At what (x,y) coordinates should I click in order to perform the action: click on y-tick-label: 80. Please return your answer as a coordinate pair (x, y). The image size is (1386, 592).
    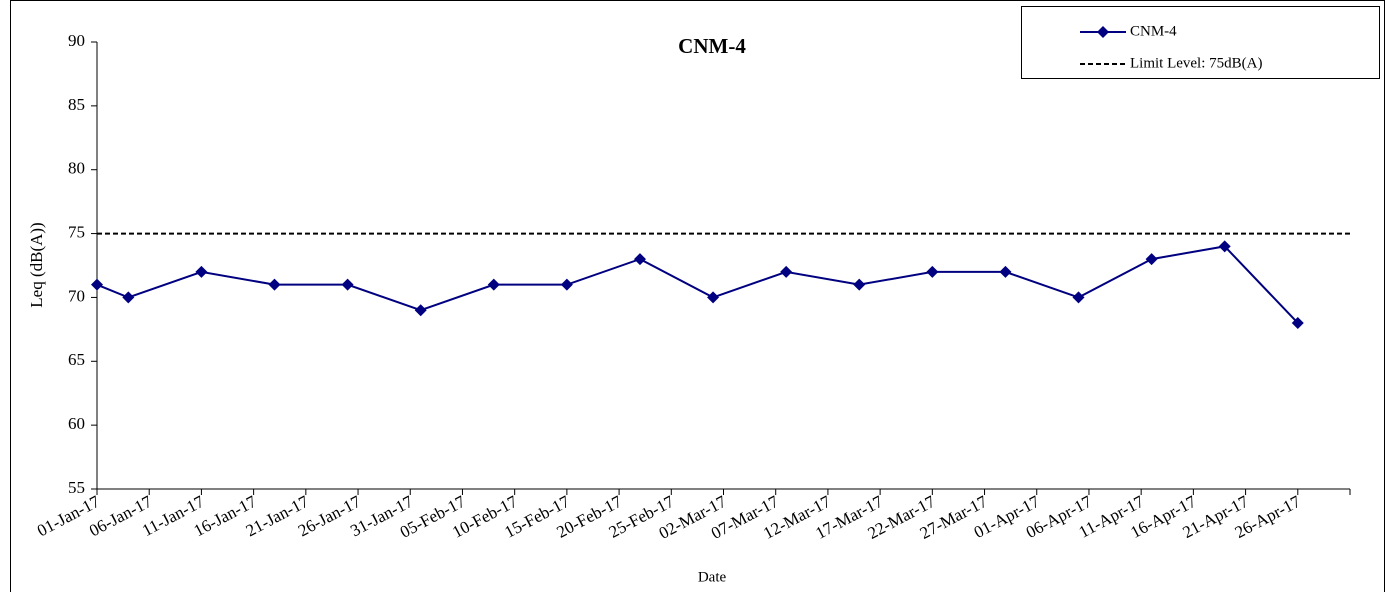
    Looking at the image, I should click on (76, 168).